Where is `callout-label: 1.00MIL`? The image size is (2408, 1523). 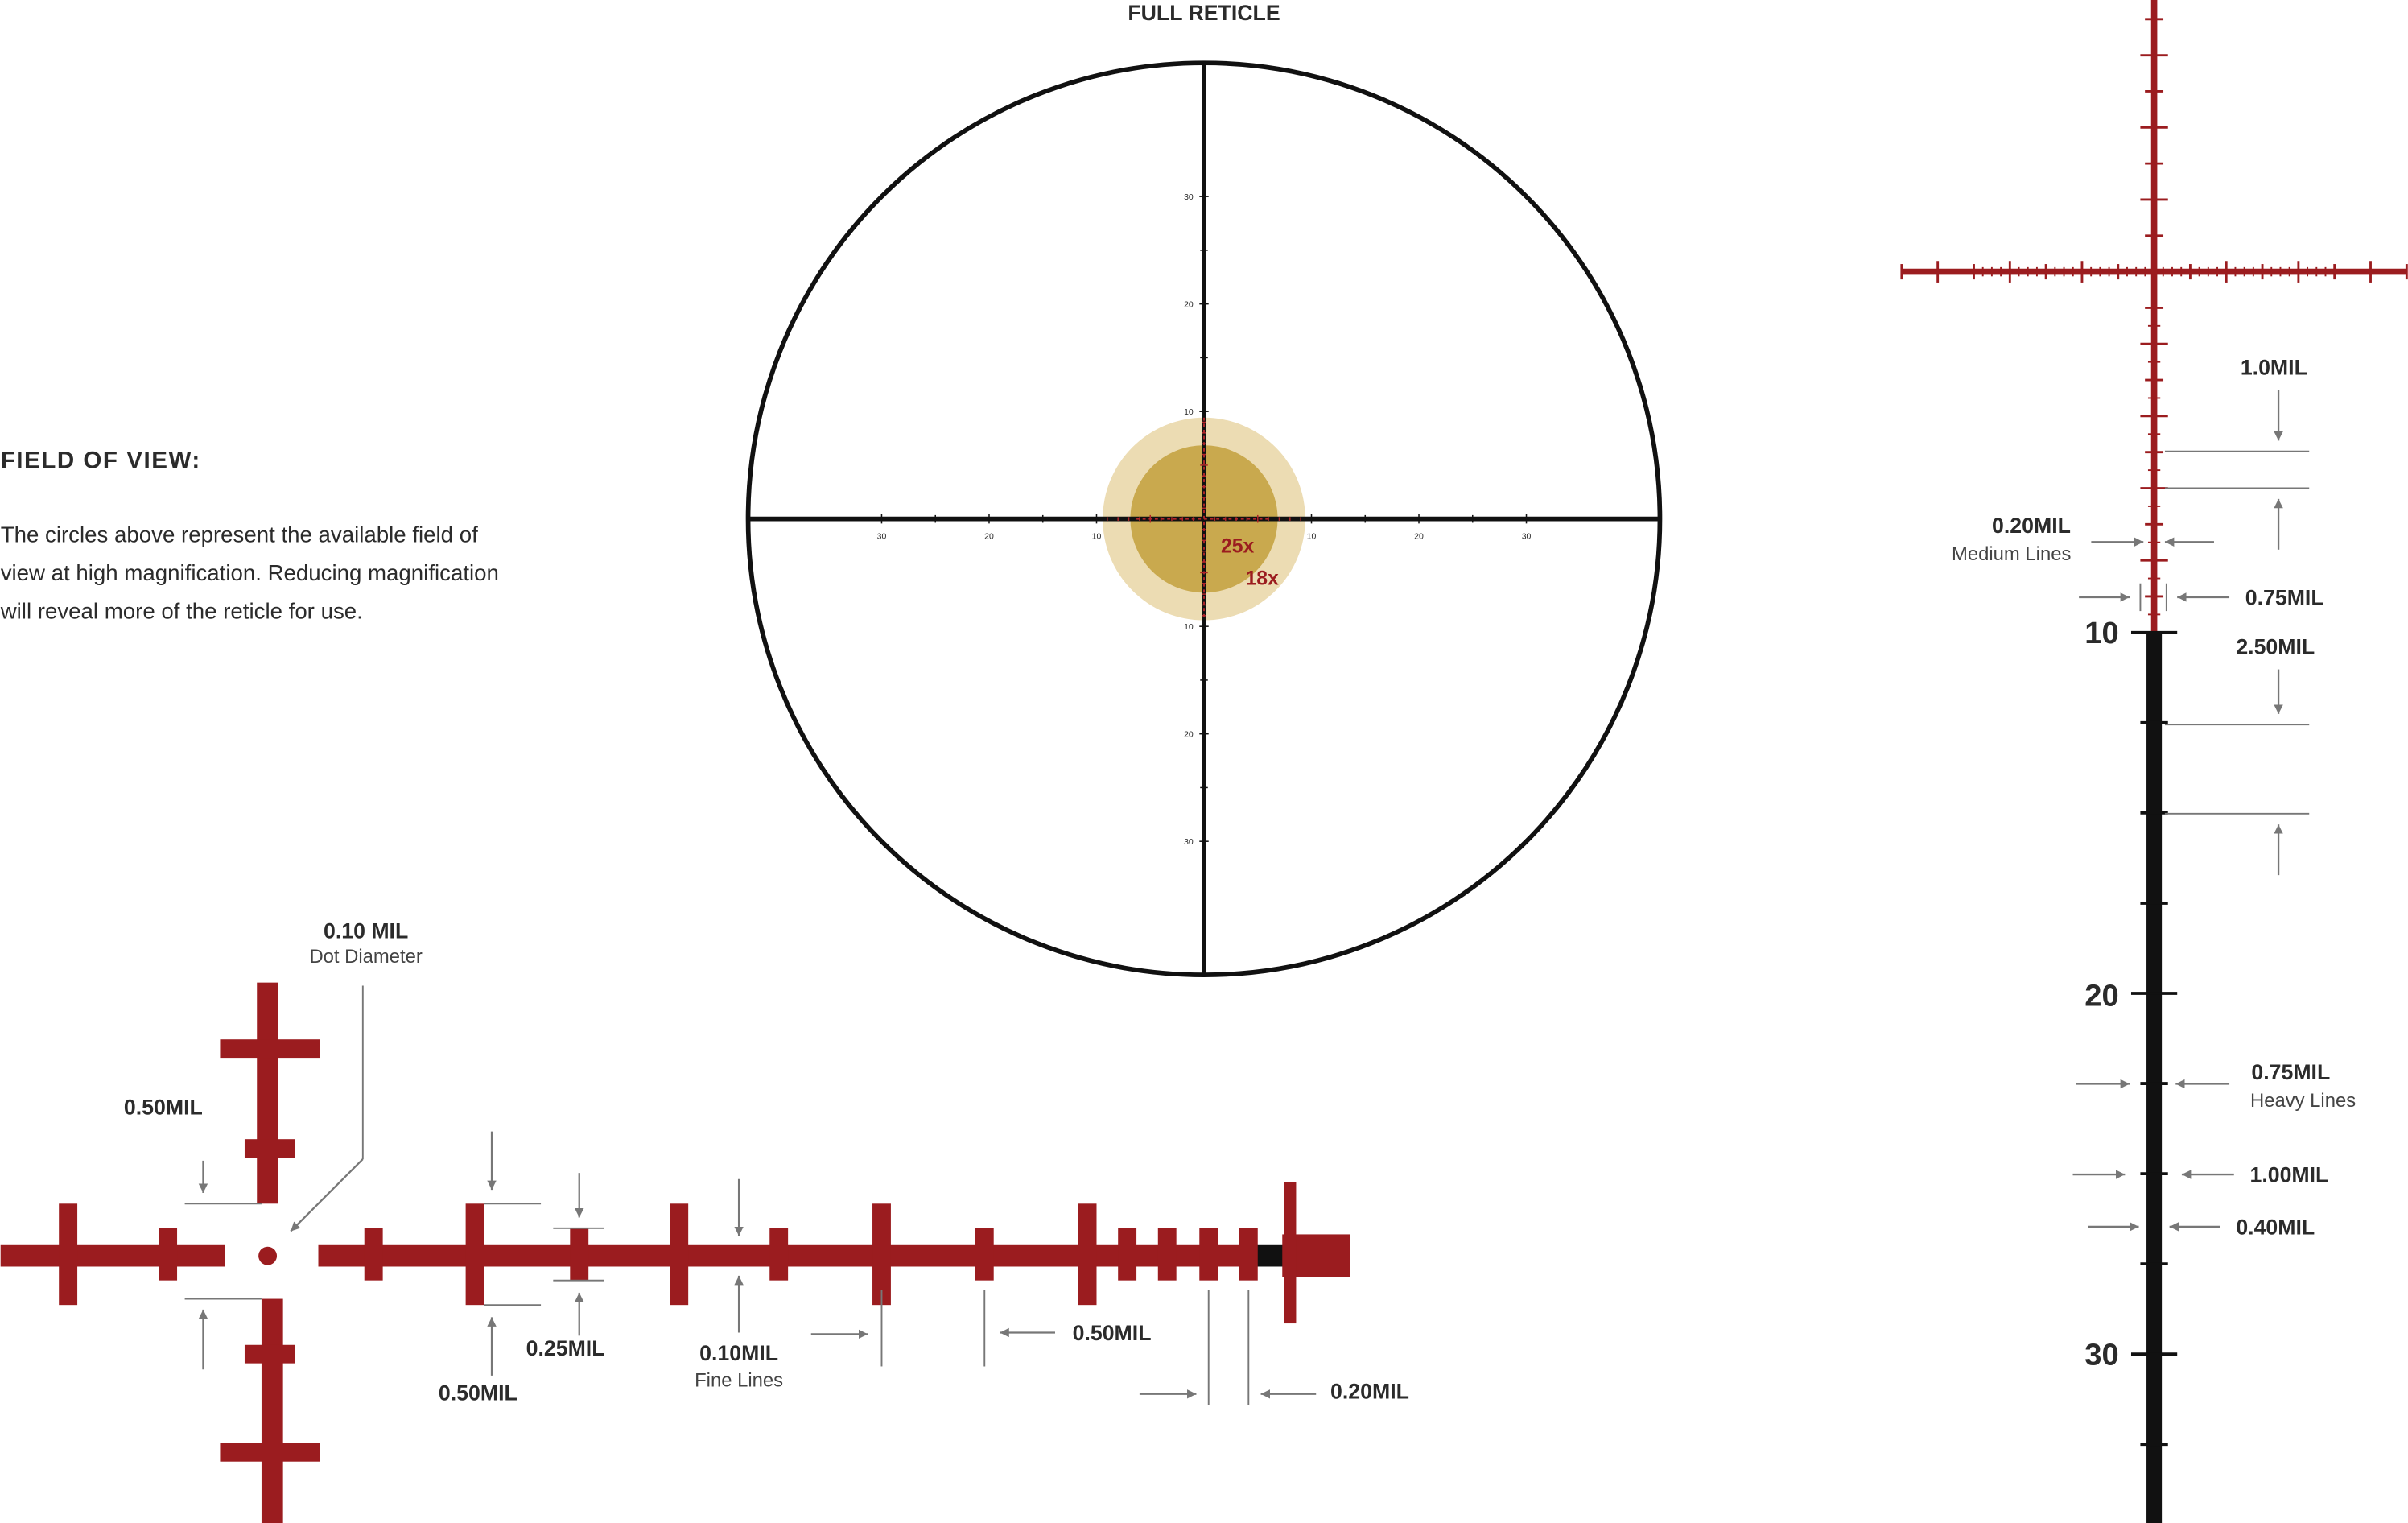 callout-label: 1.00MIL is located at coordinates (2288, 1175).